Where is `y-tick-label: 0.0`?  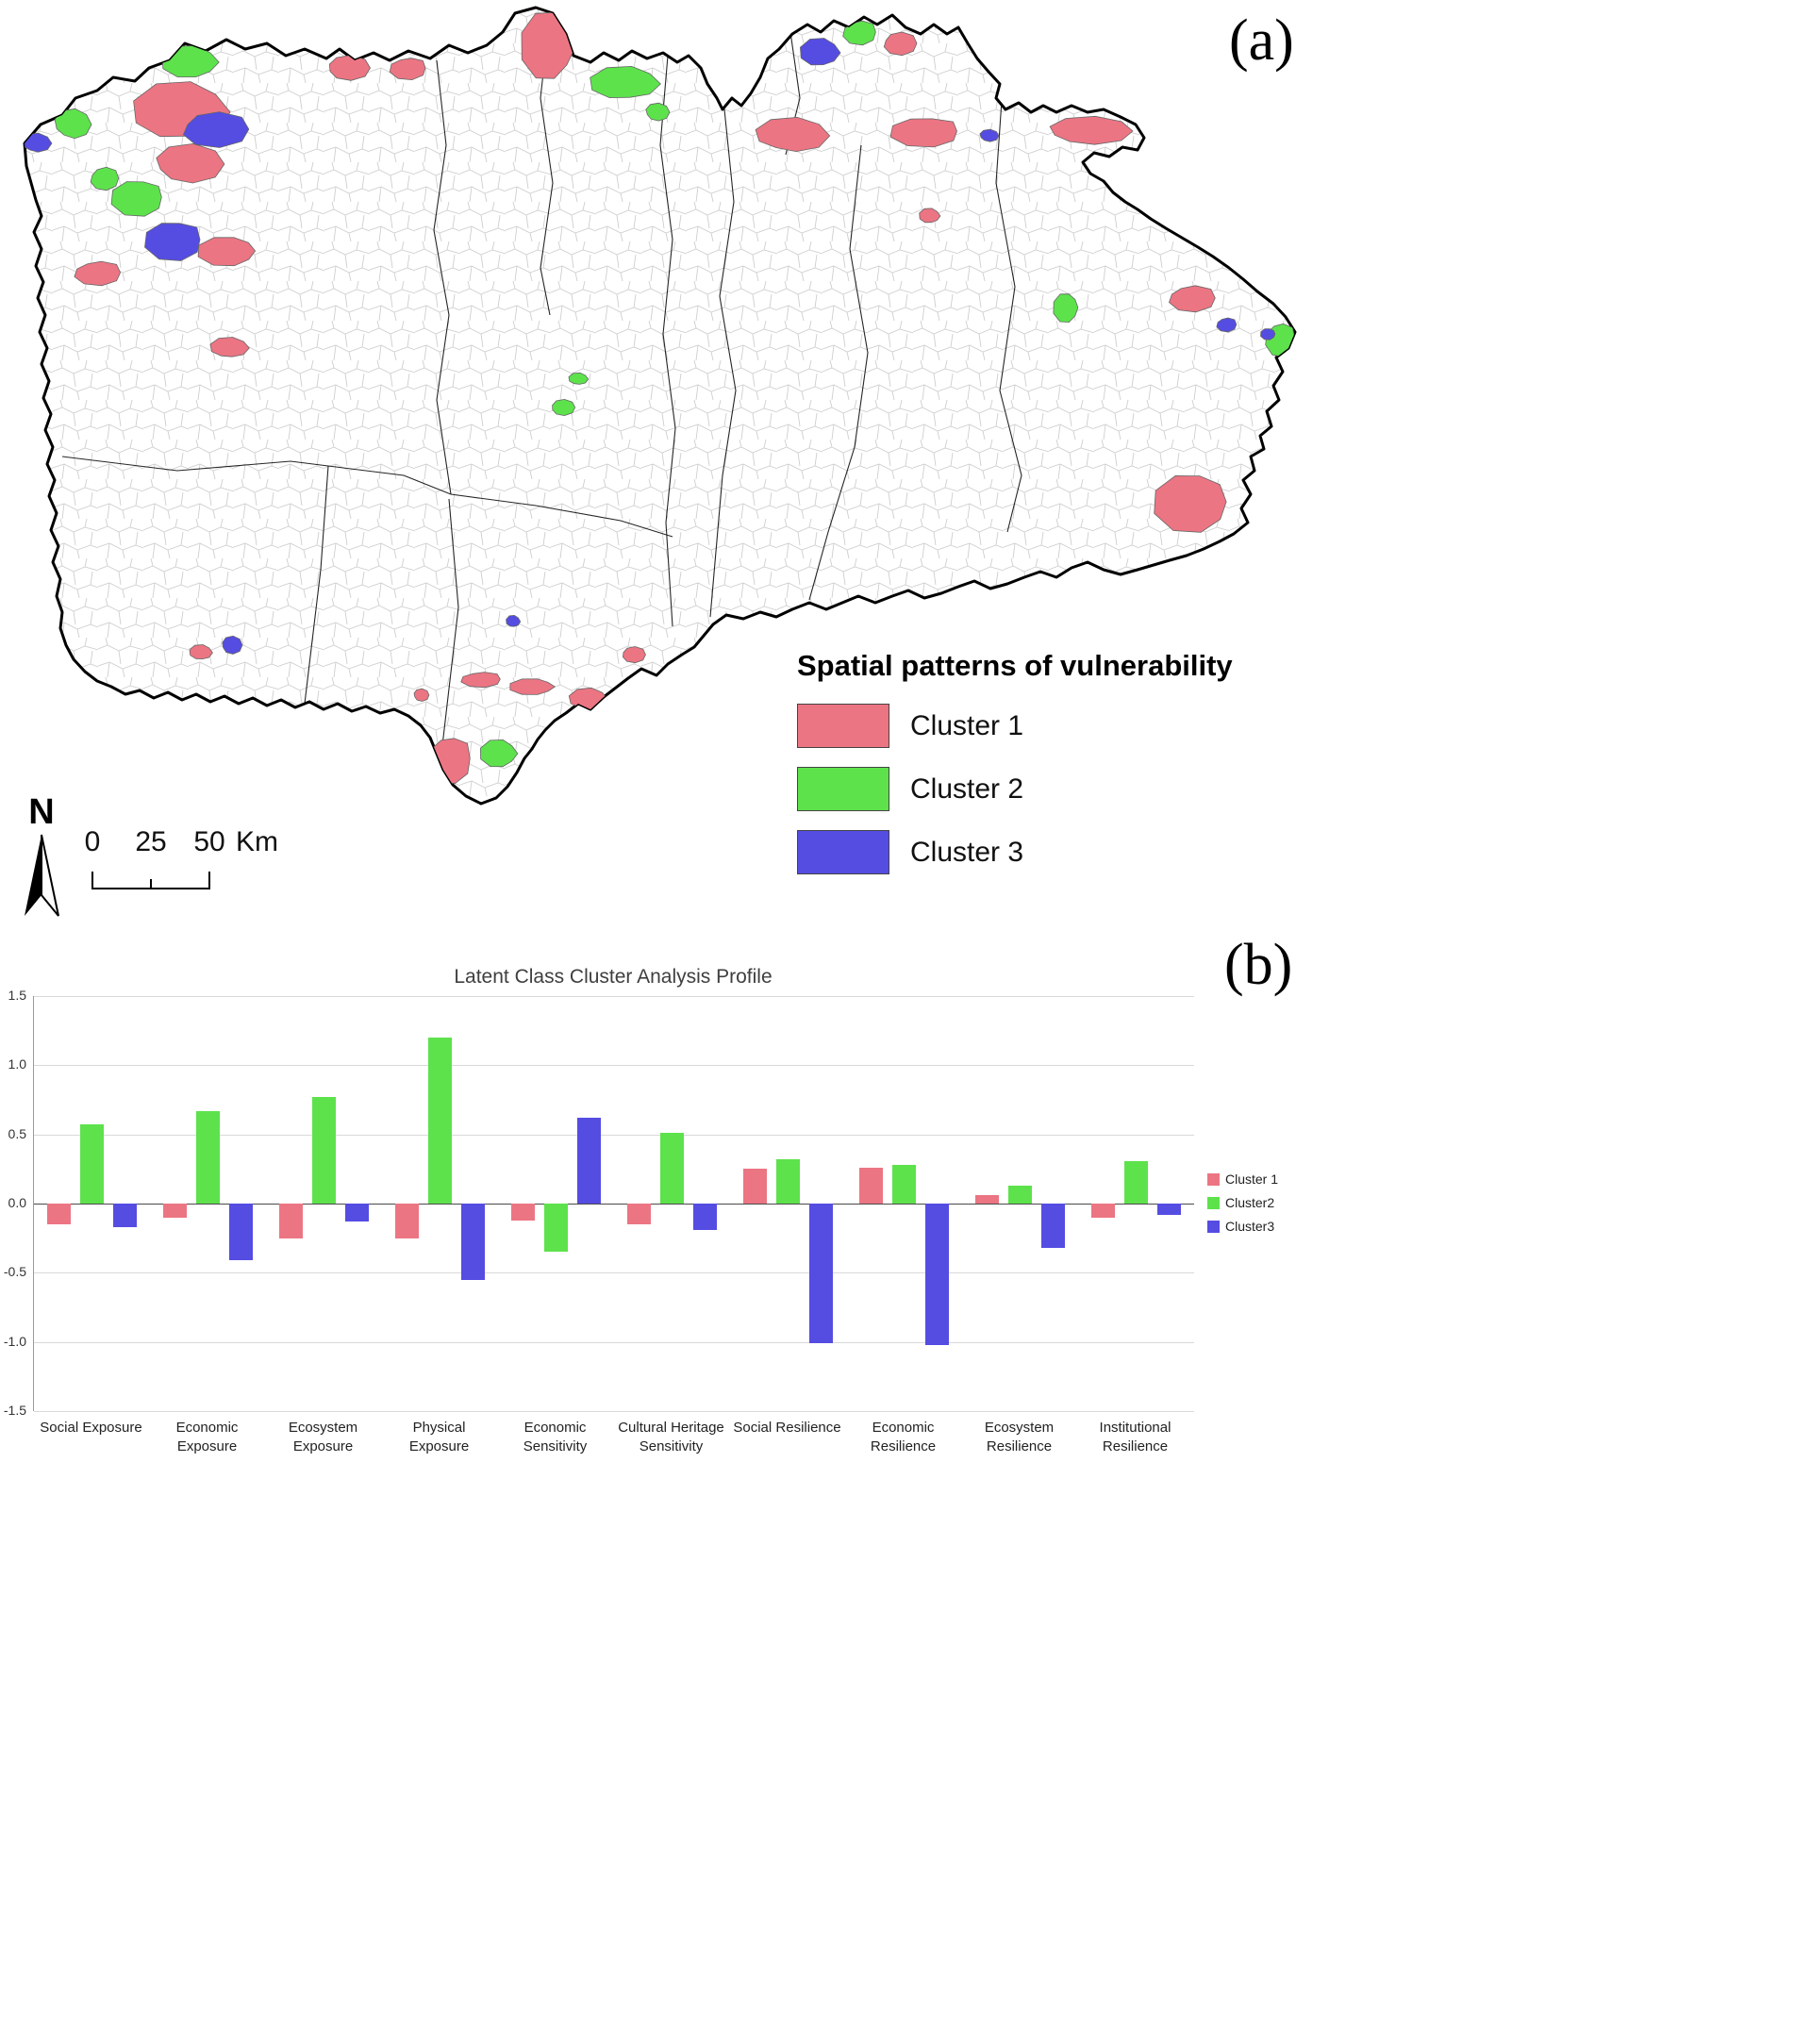
y-tick-label: 0.0 is located at coordinates (17, 1203).